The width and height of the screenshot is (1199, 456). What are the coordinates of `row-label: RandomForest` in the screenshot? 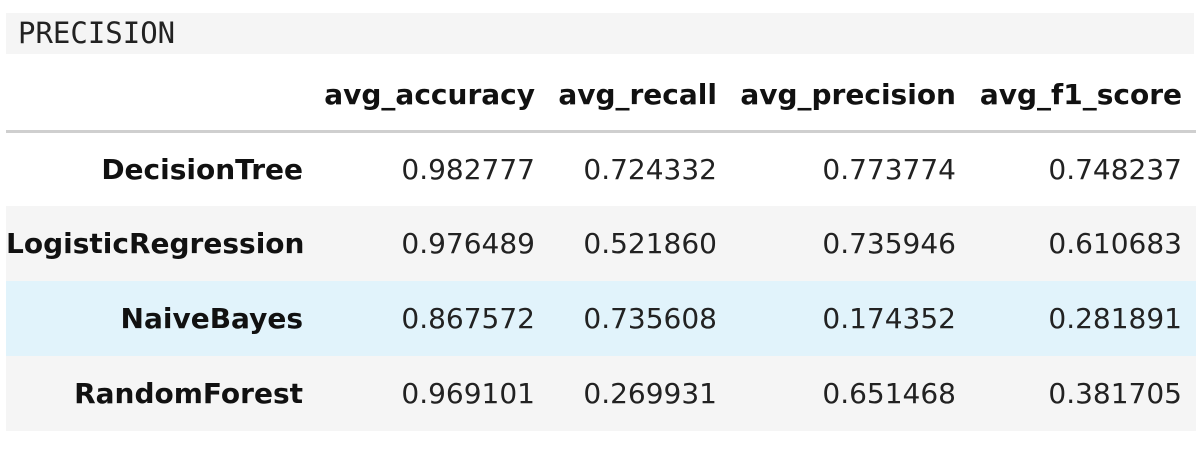 It's located at (188, 393).